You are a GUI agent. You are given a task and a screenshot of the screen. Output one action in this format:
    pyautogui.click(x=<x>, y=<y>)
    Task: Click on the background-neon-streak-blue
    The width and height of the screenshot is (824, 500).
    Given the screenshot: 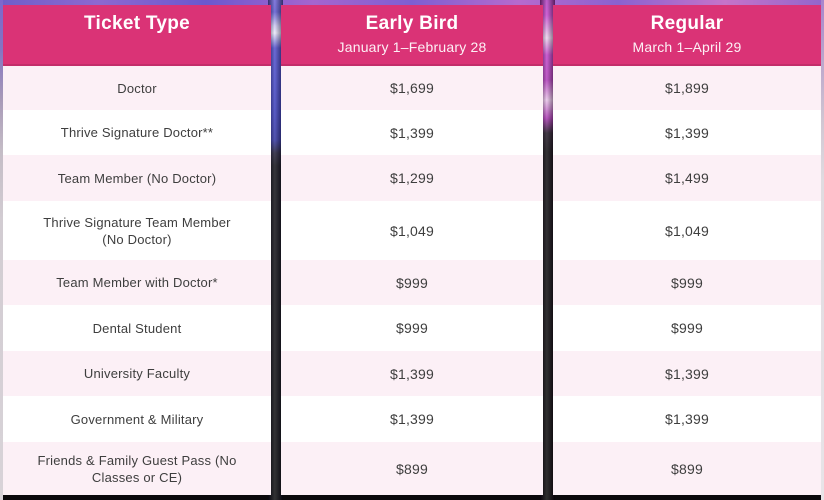 What is the action you would take?
    pyautogui.click(x=275, y=250)
    